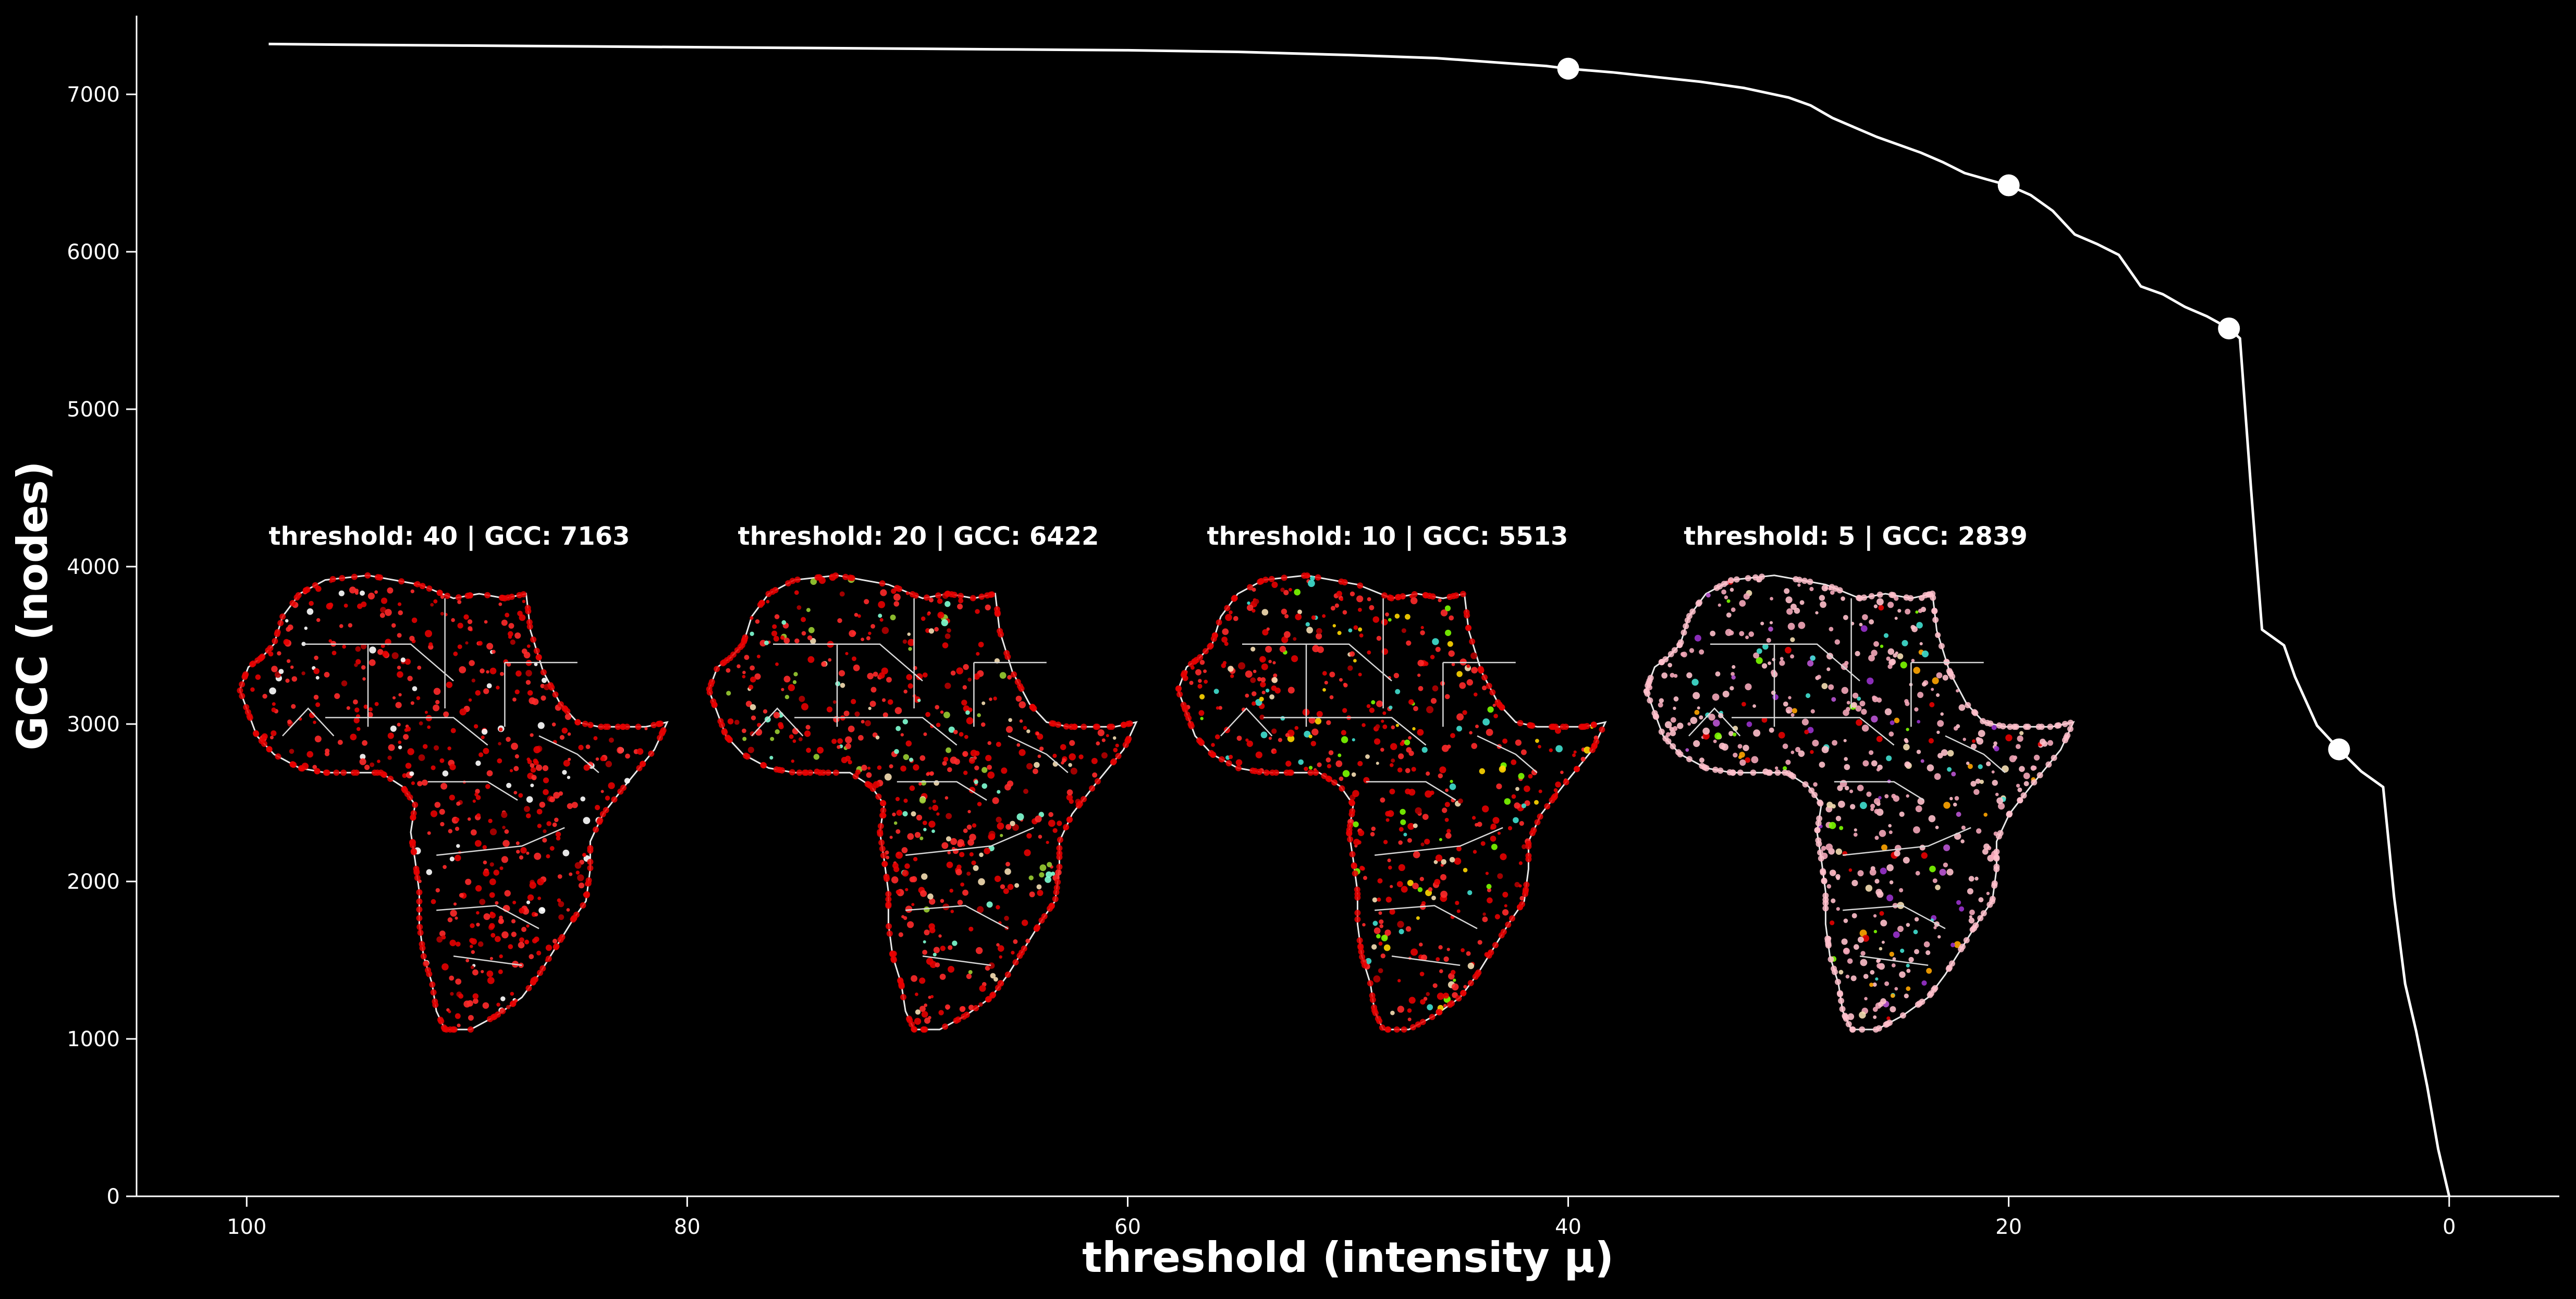  What do you see at coordinates (449, 536) in the screenshot?
I see `inset-map-title: threshold: 40 | GCC: 7163` at bounding box center [449, 536].